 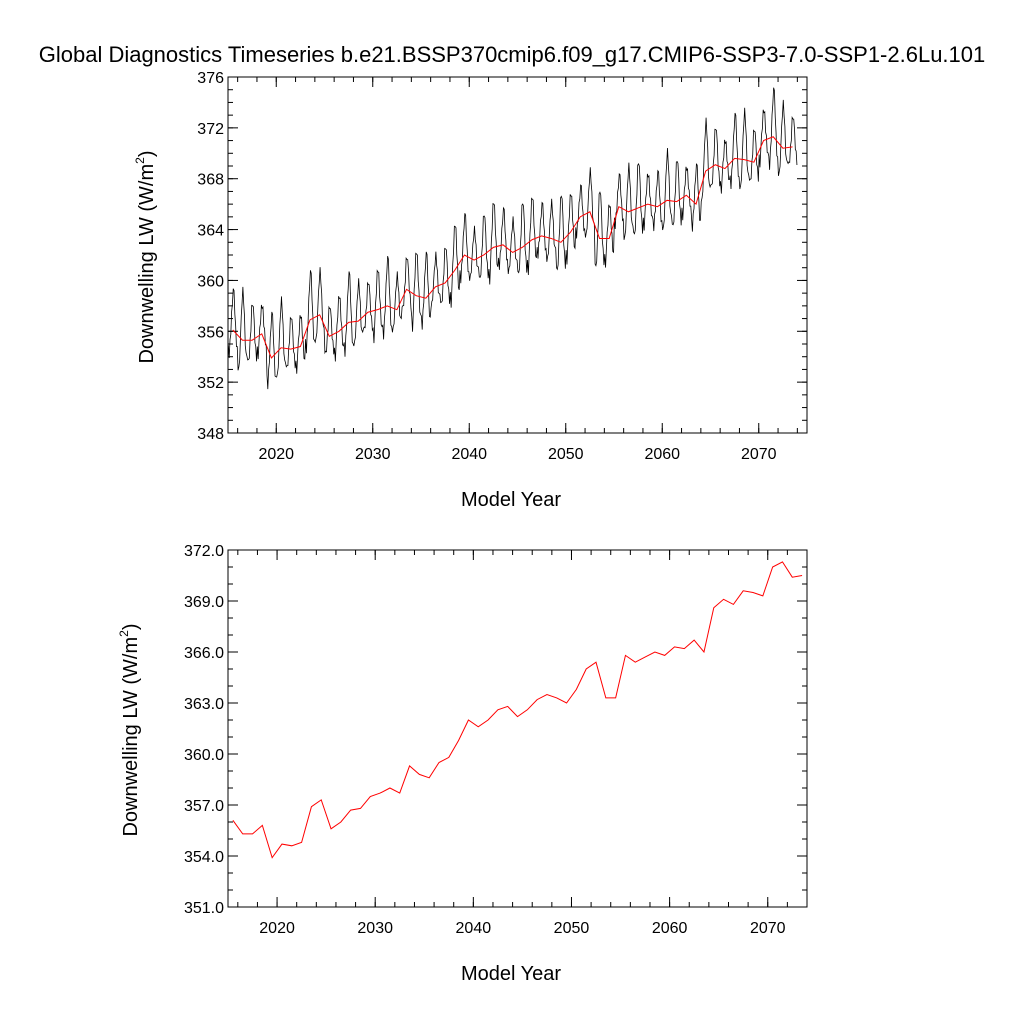 What do you see at coordinates (522, 928) in the screenshot?
I see `bottom-x-tick-labels: 2020 2030 2040 2050 2060 2070` at bounding box center [522, 928].